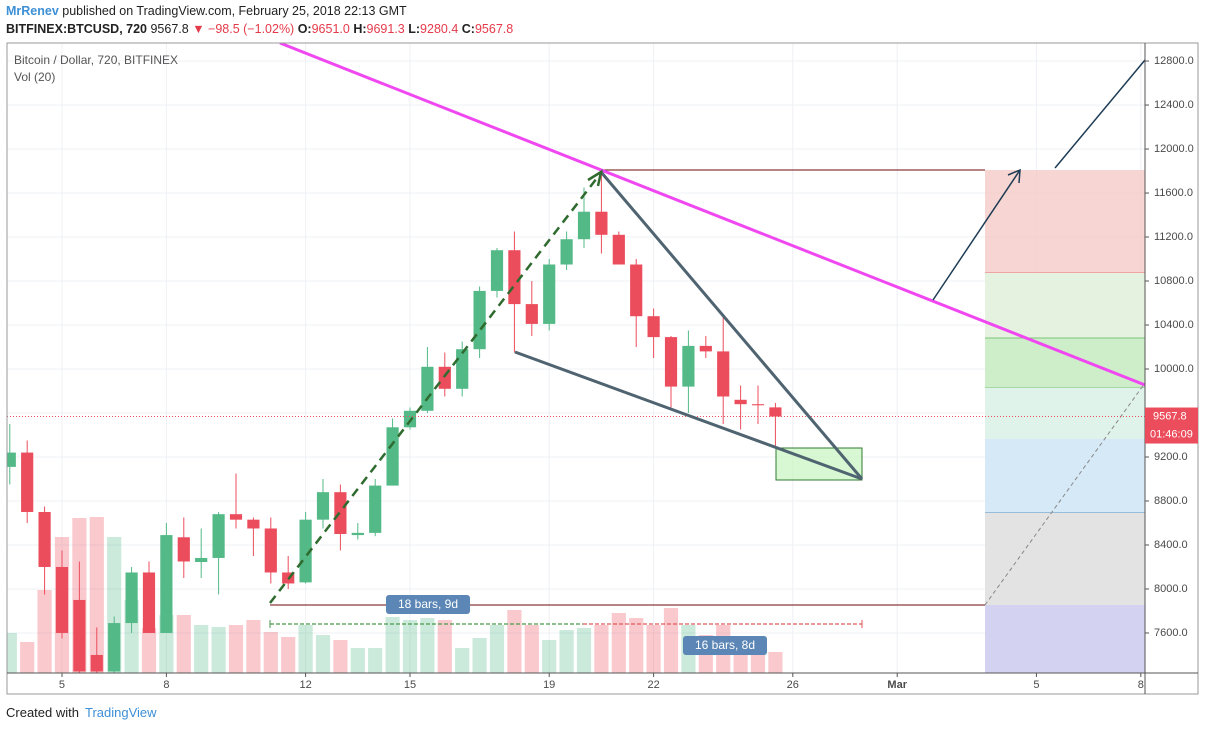 The image size is (1205, 730). Describe the element at coordinates (1171, 633) in the screenshot. I see `y-tick-label: 7600.0` at that location.